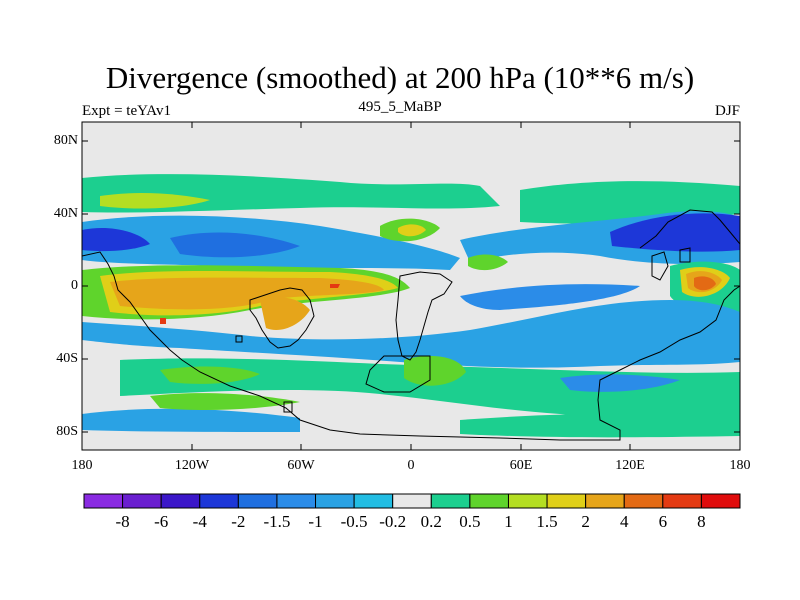 The width and height of the screenshot is (800, 600). Describe the element at coordinates (400, 107) in the screenshot. I see `period-label: 495_5_MaBP` at that location.